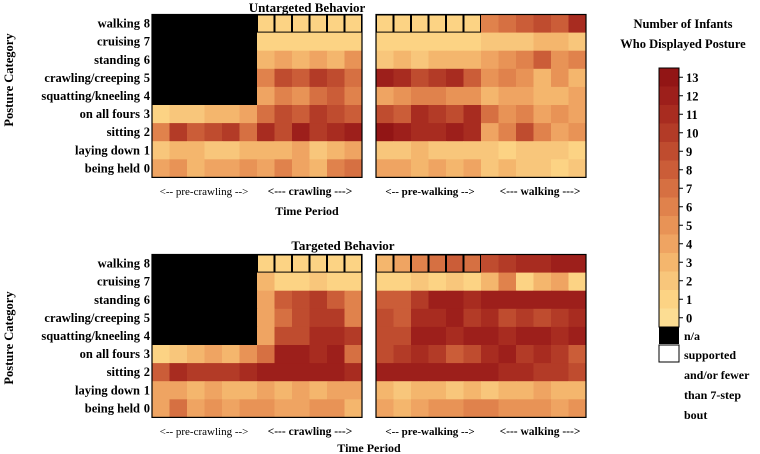 The width and height of the screenshot is (760, 454). Describe the element at coordinates (9, 80) in the screenshot. I see `y-axis-label: Posture Category` at that location.